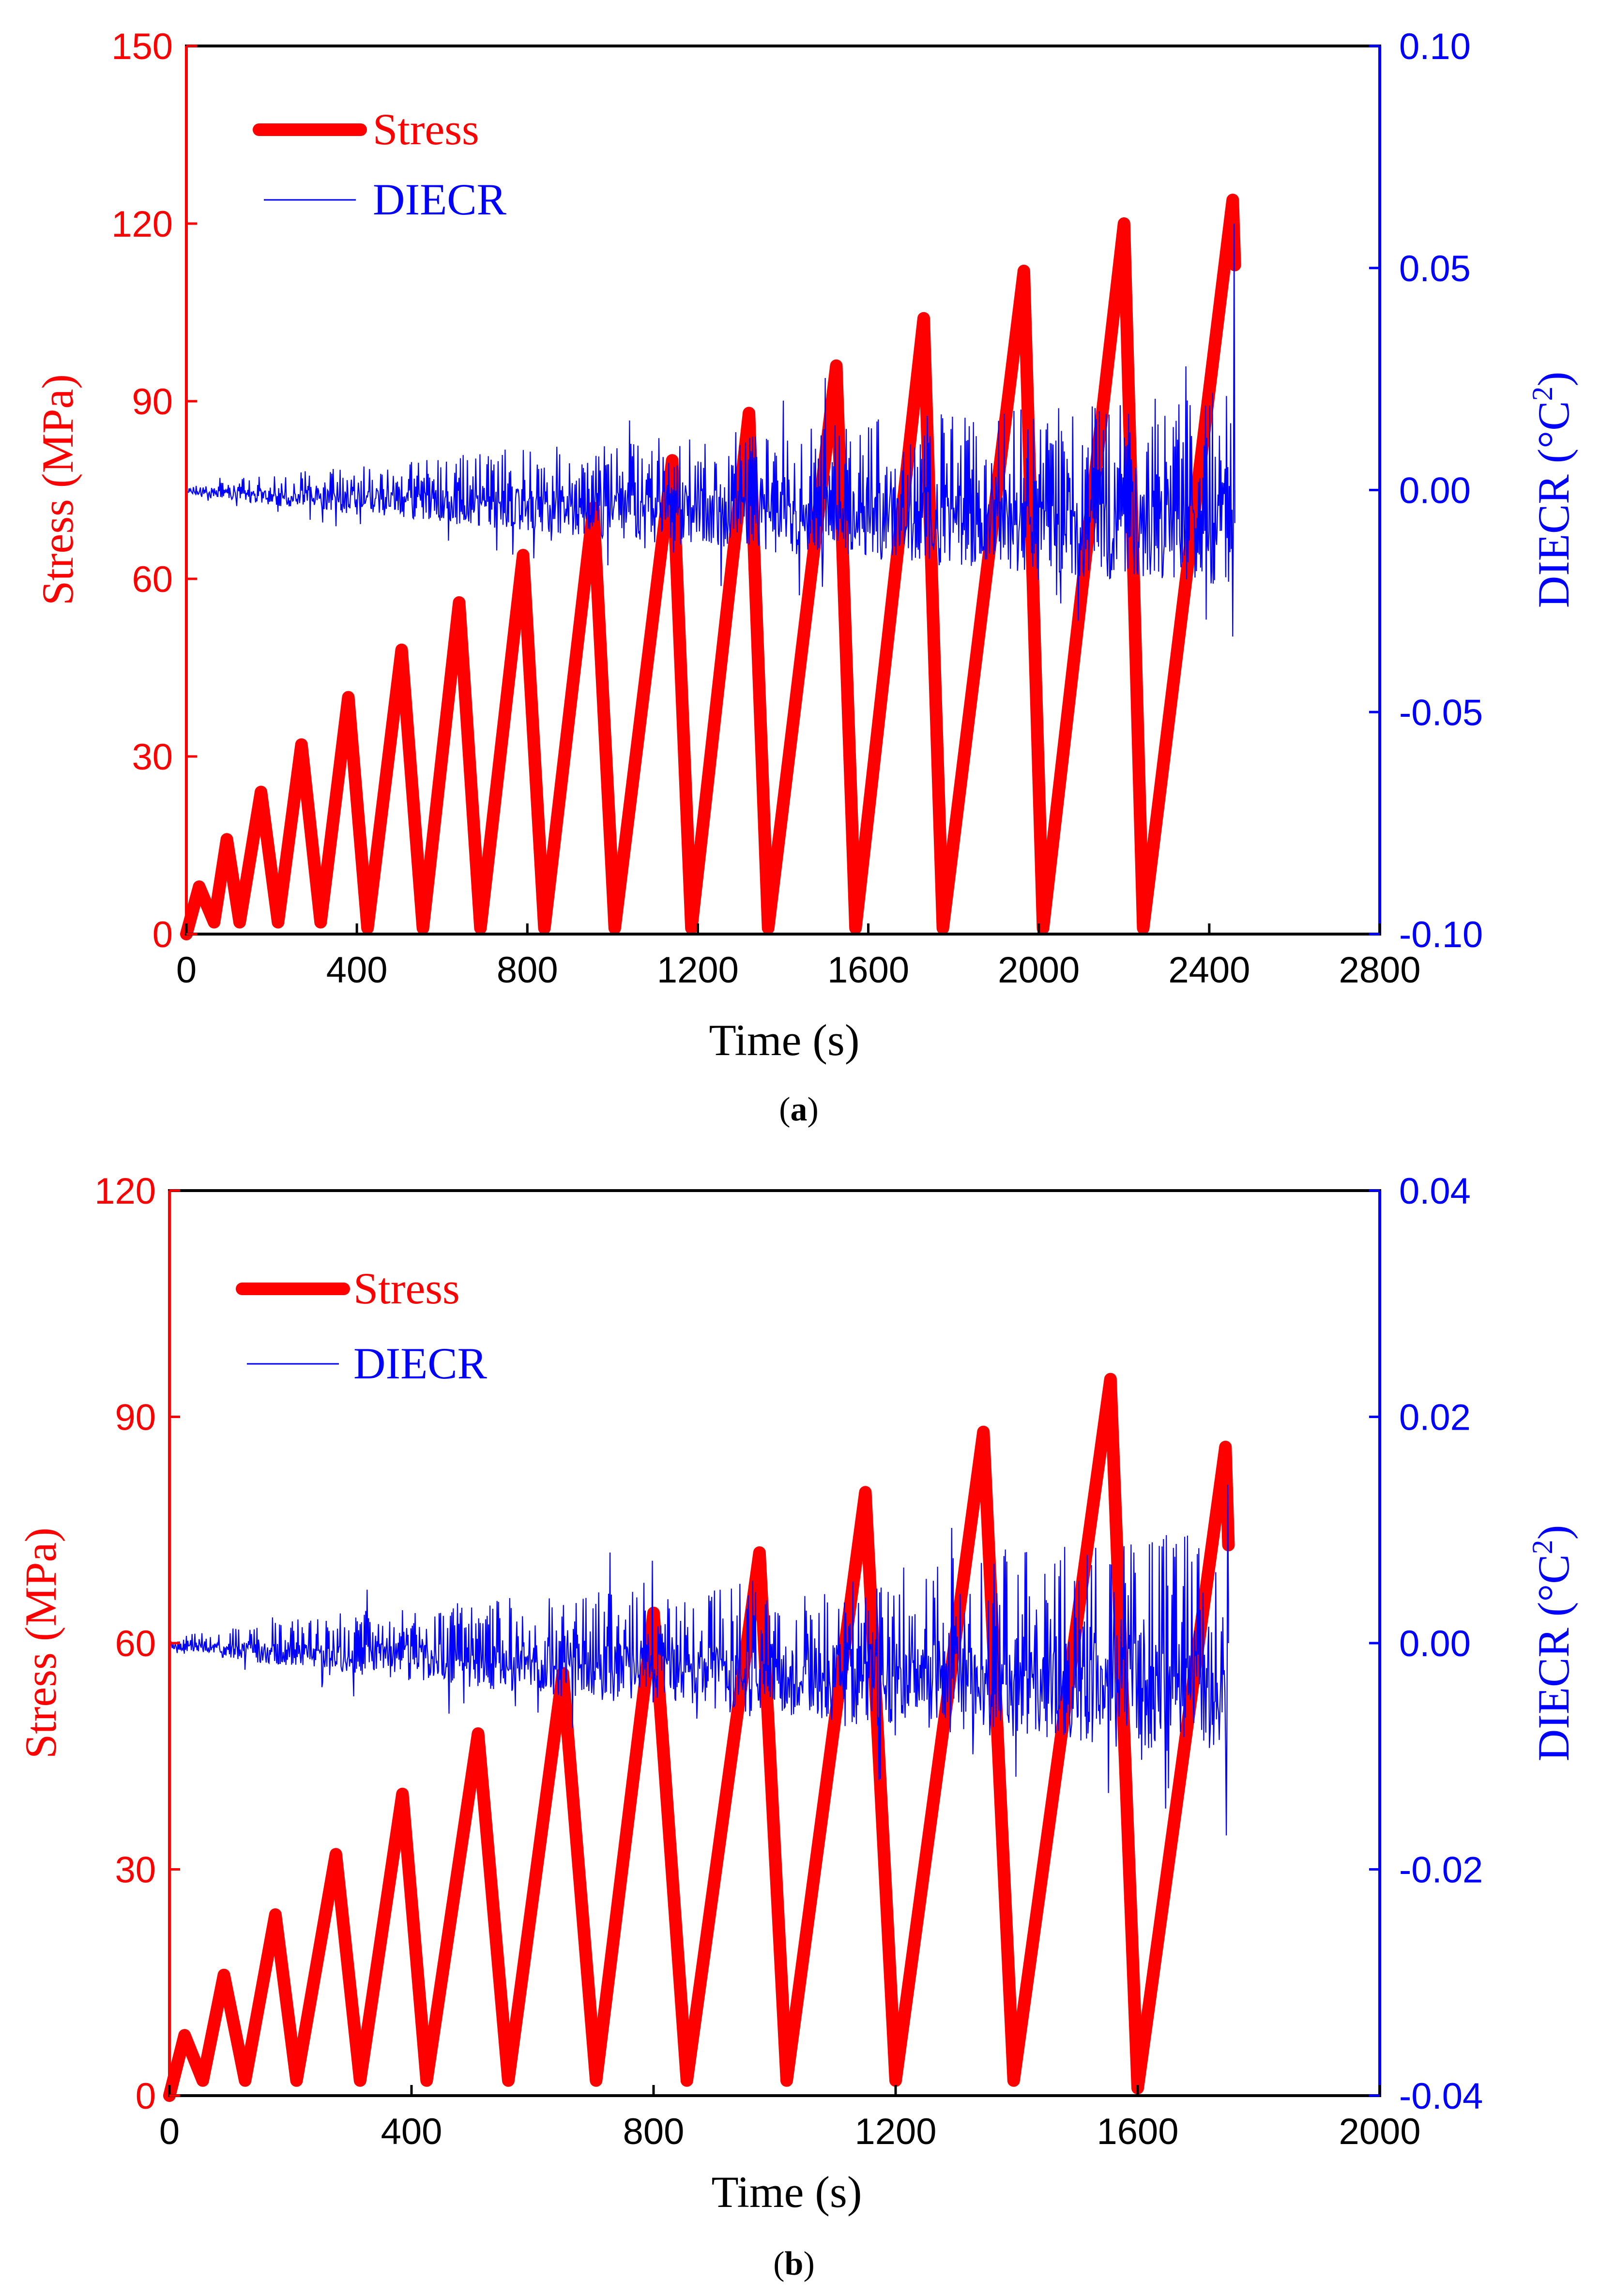 The height and width of the screenshot is (2296, 1600). I want to click on panel-caption-b: (b), so click(794, 2263).